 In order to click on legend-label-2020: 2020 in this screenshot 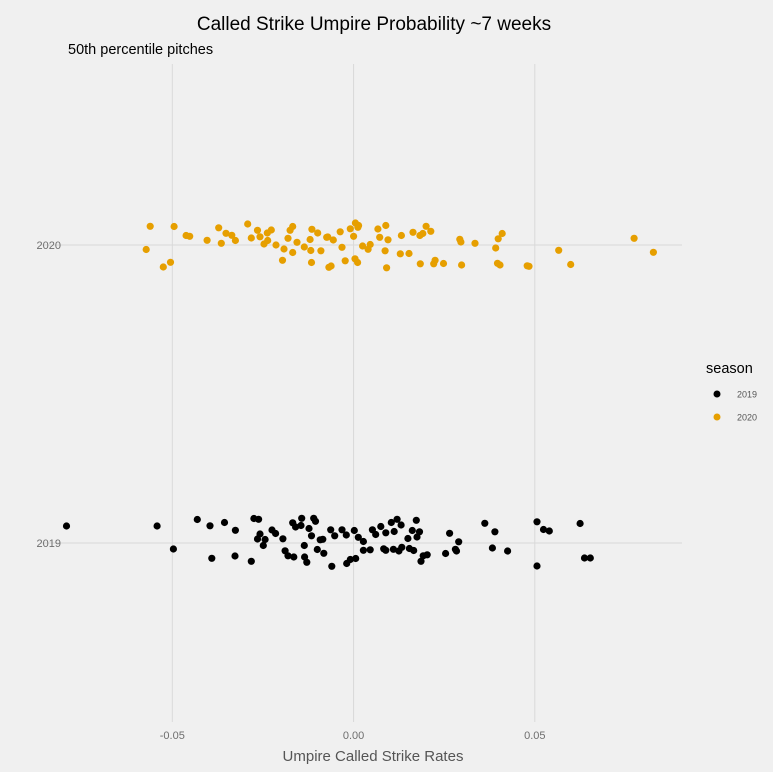, I will do `click(747, 418)`.